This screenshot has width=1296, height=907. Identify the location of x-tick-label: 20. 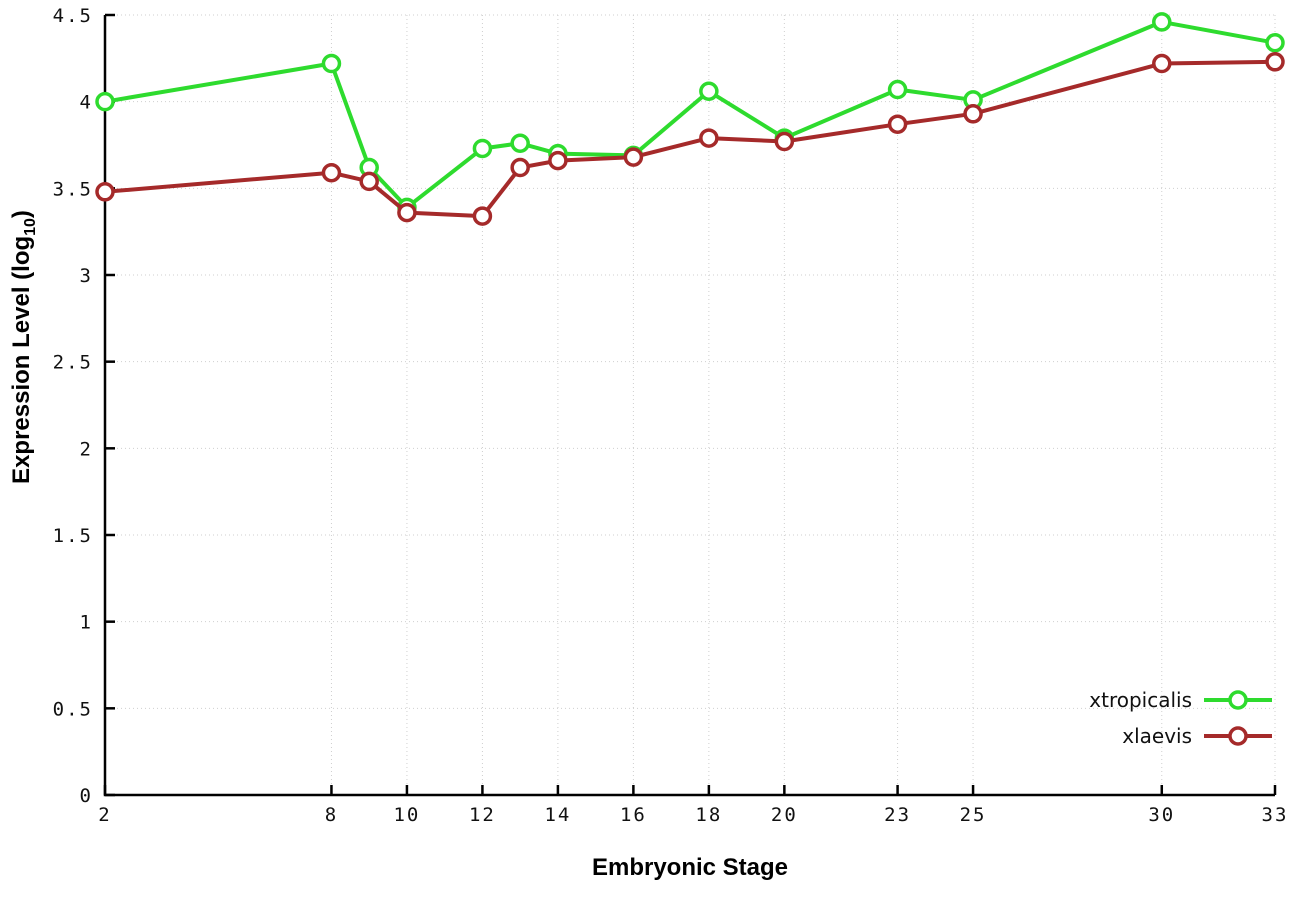
(784, 815).